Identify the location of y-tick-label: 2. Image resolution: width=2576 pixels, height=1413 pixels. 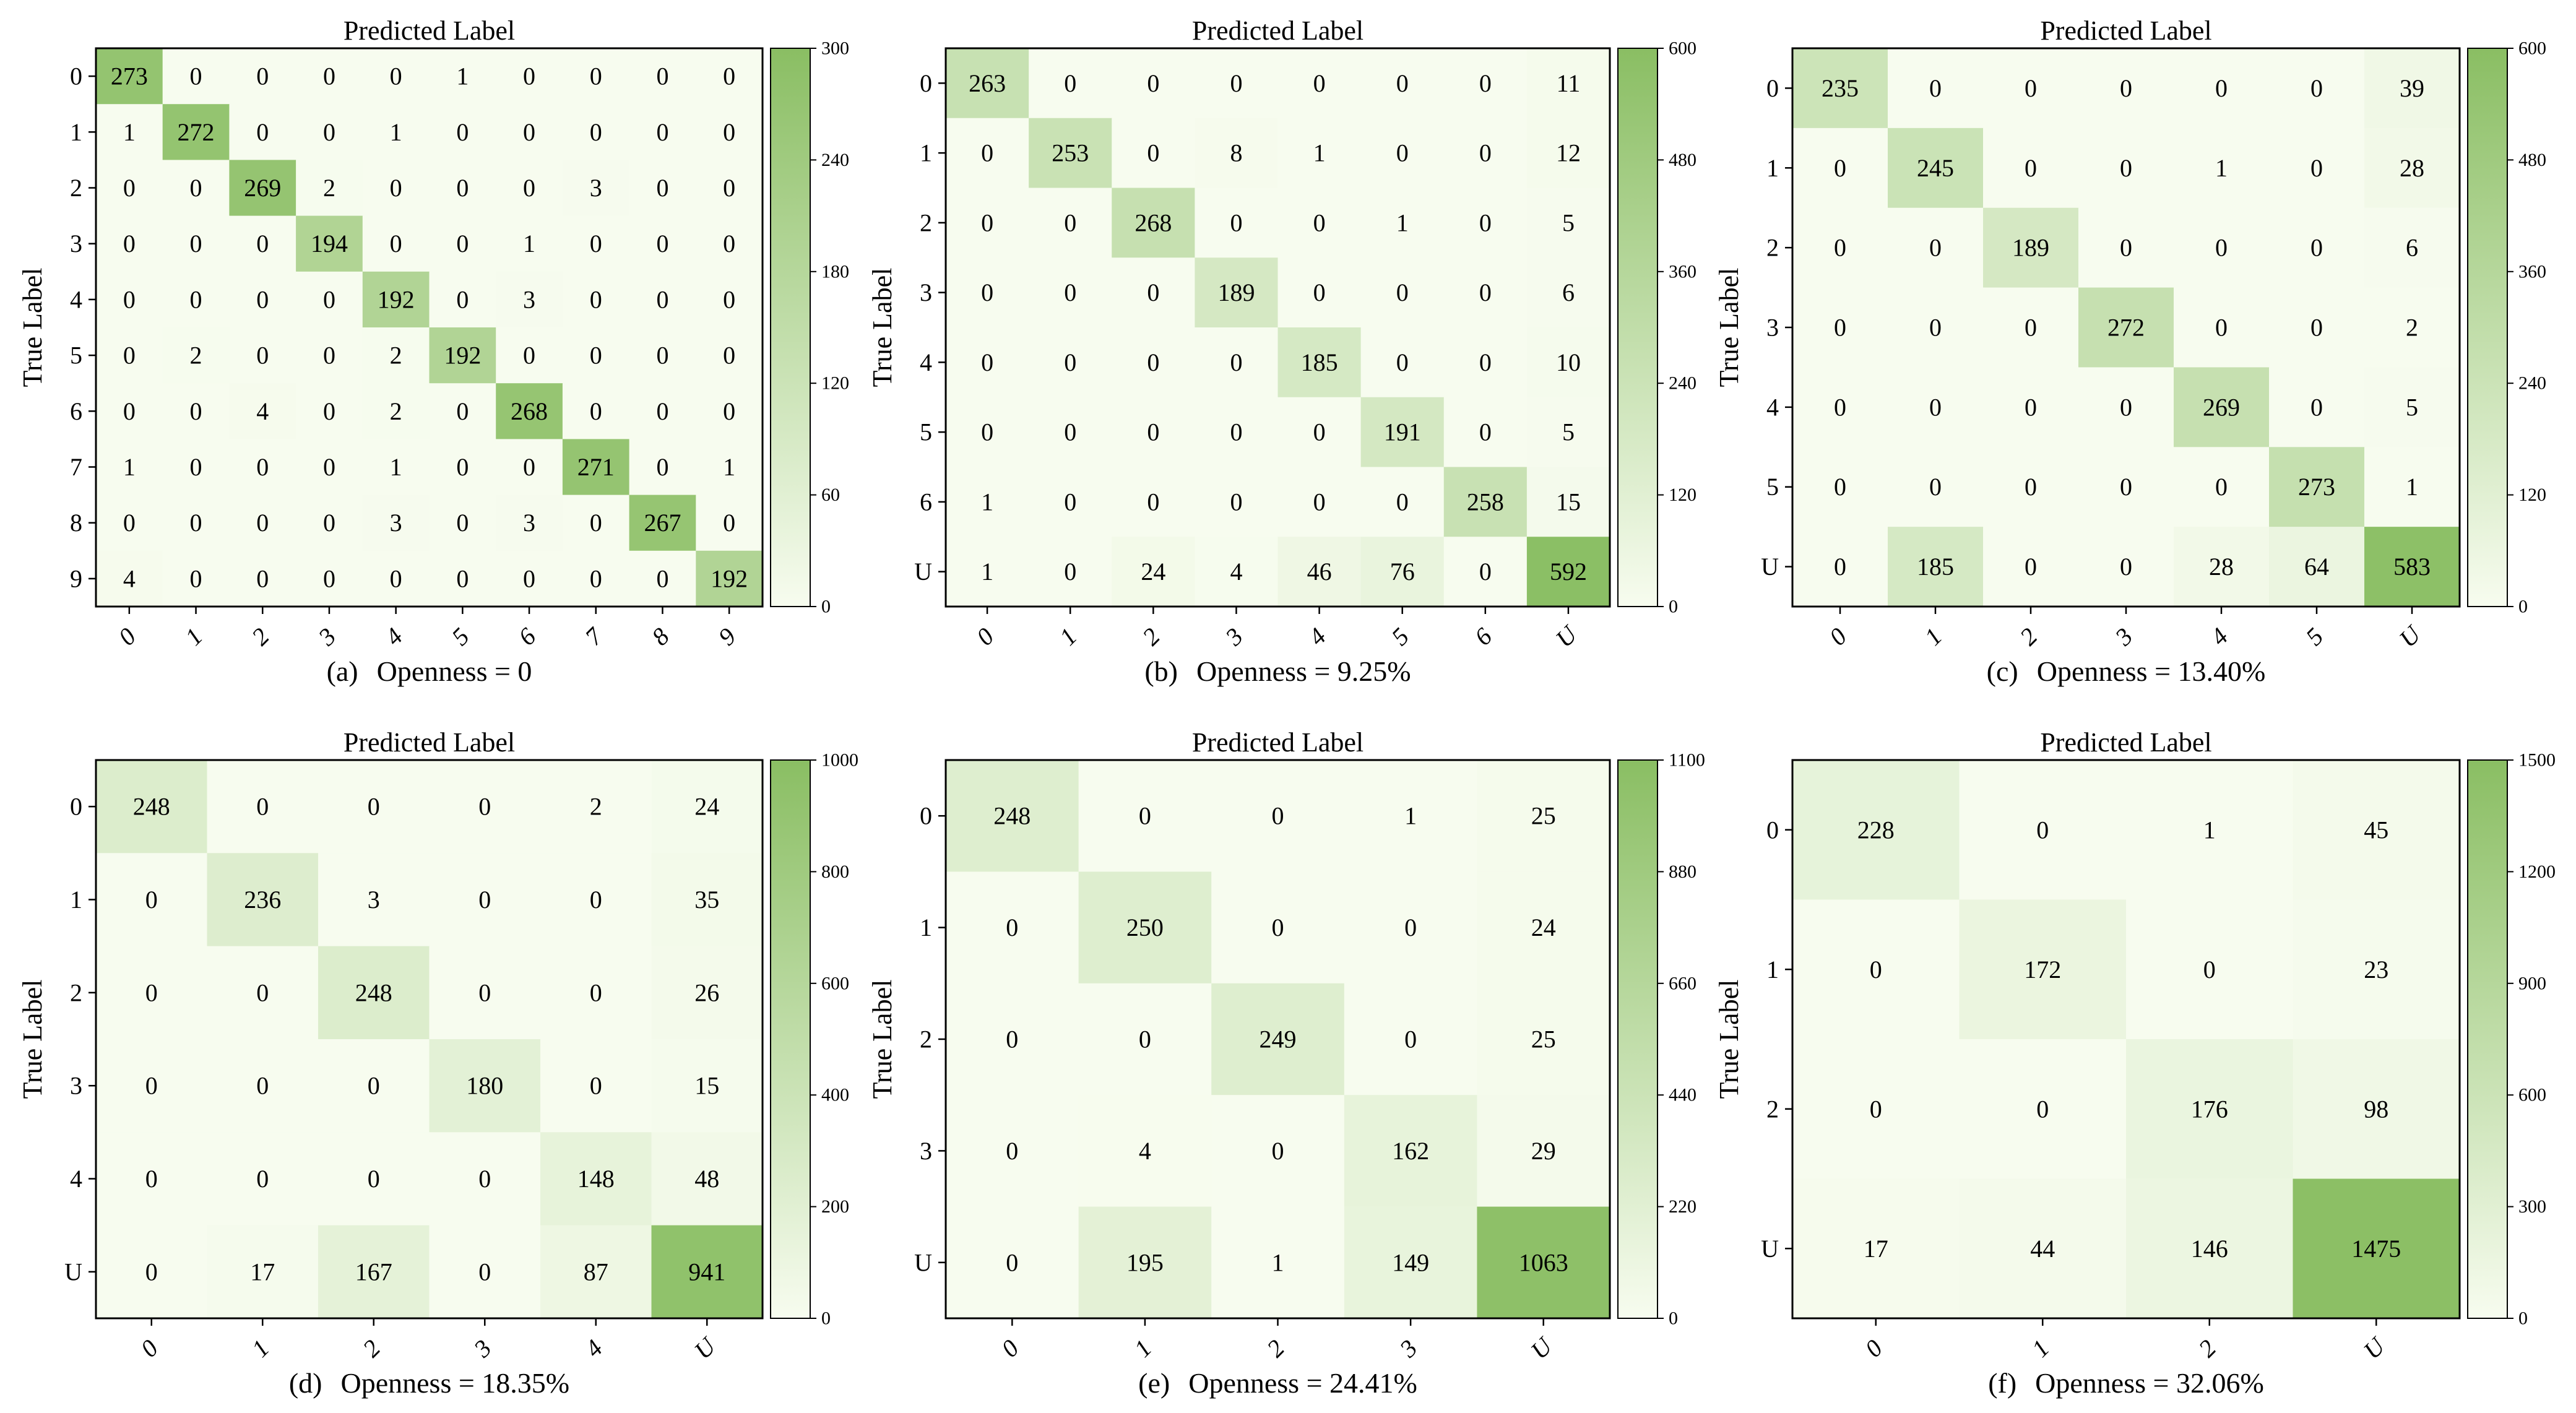
(1772, 248).